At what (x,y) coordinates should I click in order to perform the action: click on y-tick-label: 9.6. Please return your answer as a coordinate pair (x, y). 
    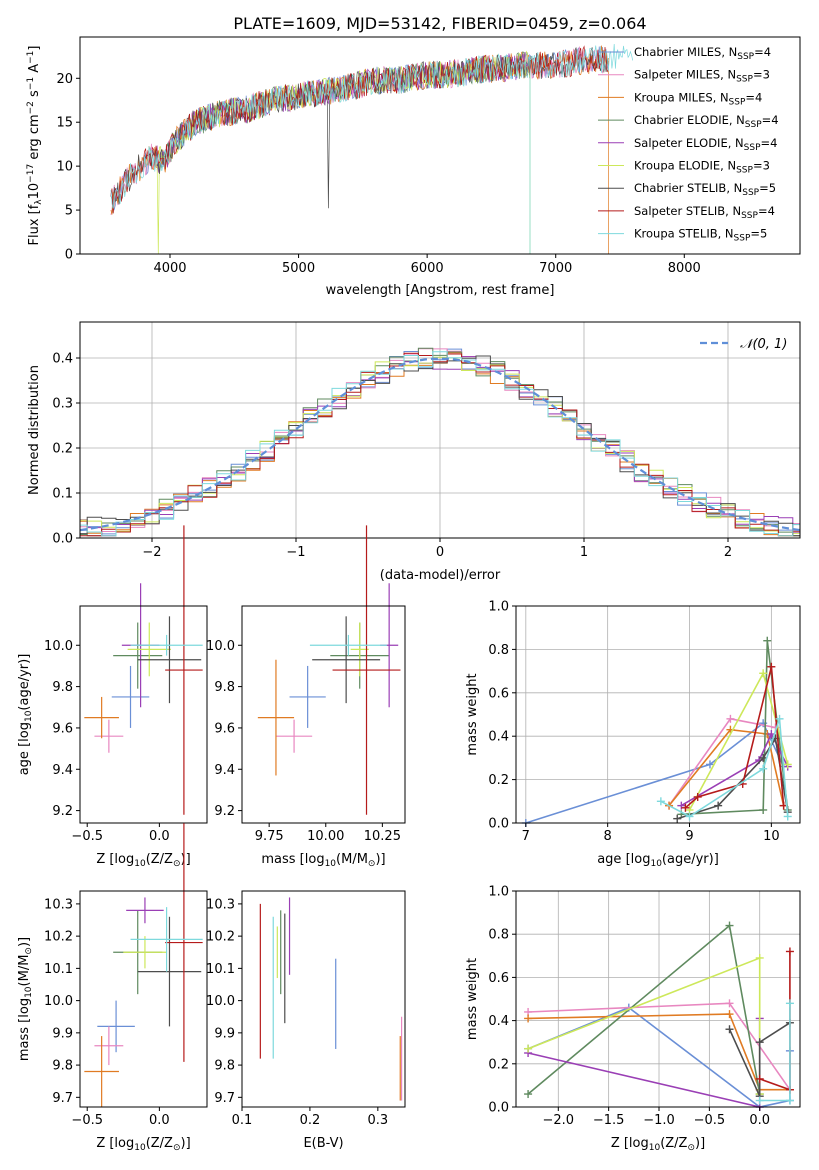
    Looking at the image, I should click on (224, 728).